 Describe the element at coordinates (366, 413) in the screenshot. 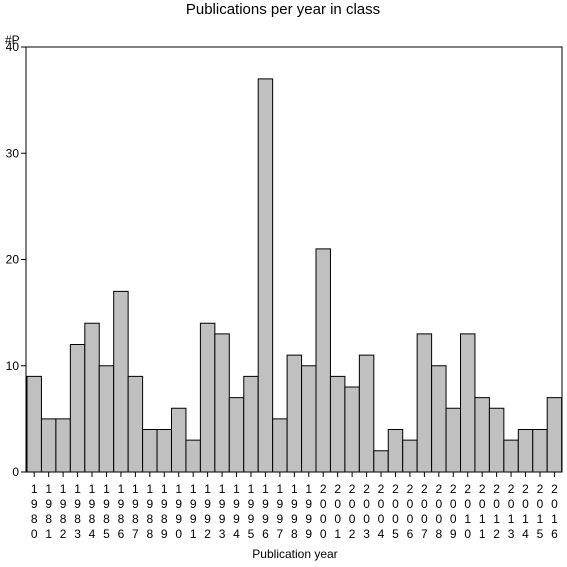

I see `bar-2003` at that location.